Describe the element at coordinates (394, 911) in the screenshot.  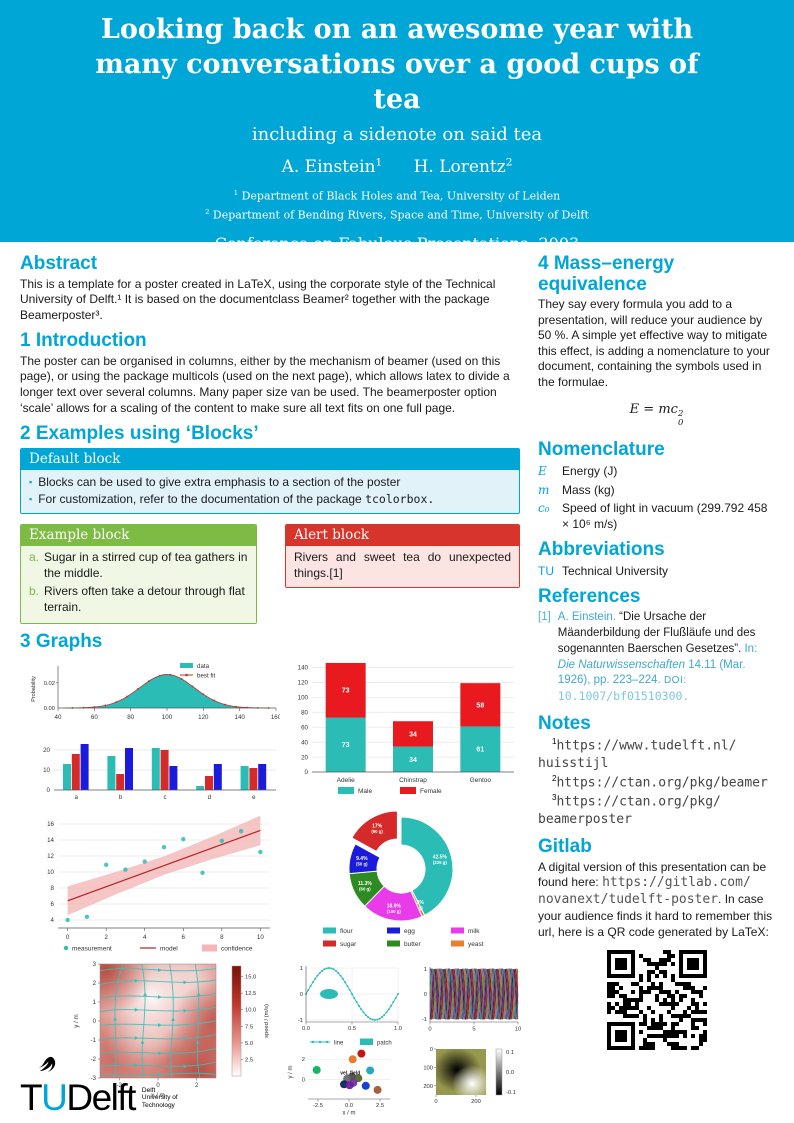
I see `svg-text: (100 g)` at that location.